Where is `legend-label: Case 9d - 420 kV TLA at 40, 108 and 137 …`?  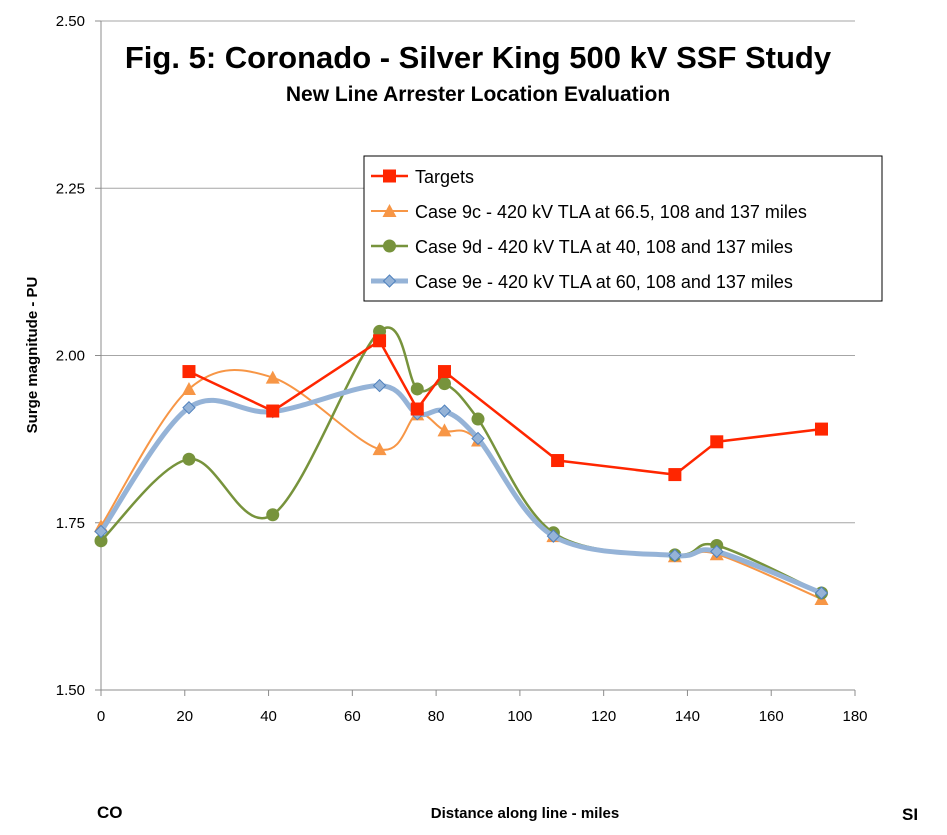 legend-label: Case 9d - 420 kV TLA at 40, 108 and 137 … is located at coordinates (604, 247).